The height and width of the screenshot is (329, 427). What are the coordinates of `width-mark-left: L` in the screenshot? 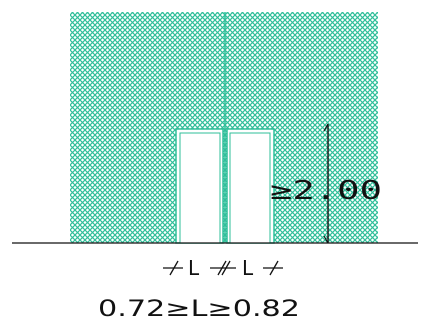 It's located at (194, 268).